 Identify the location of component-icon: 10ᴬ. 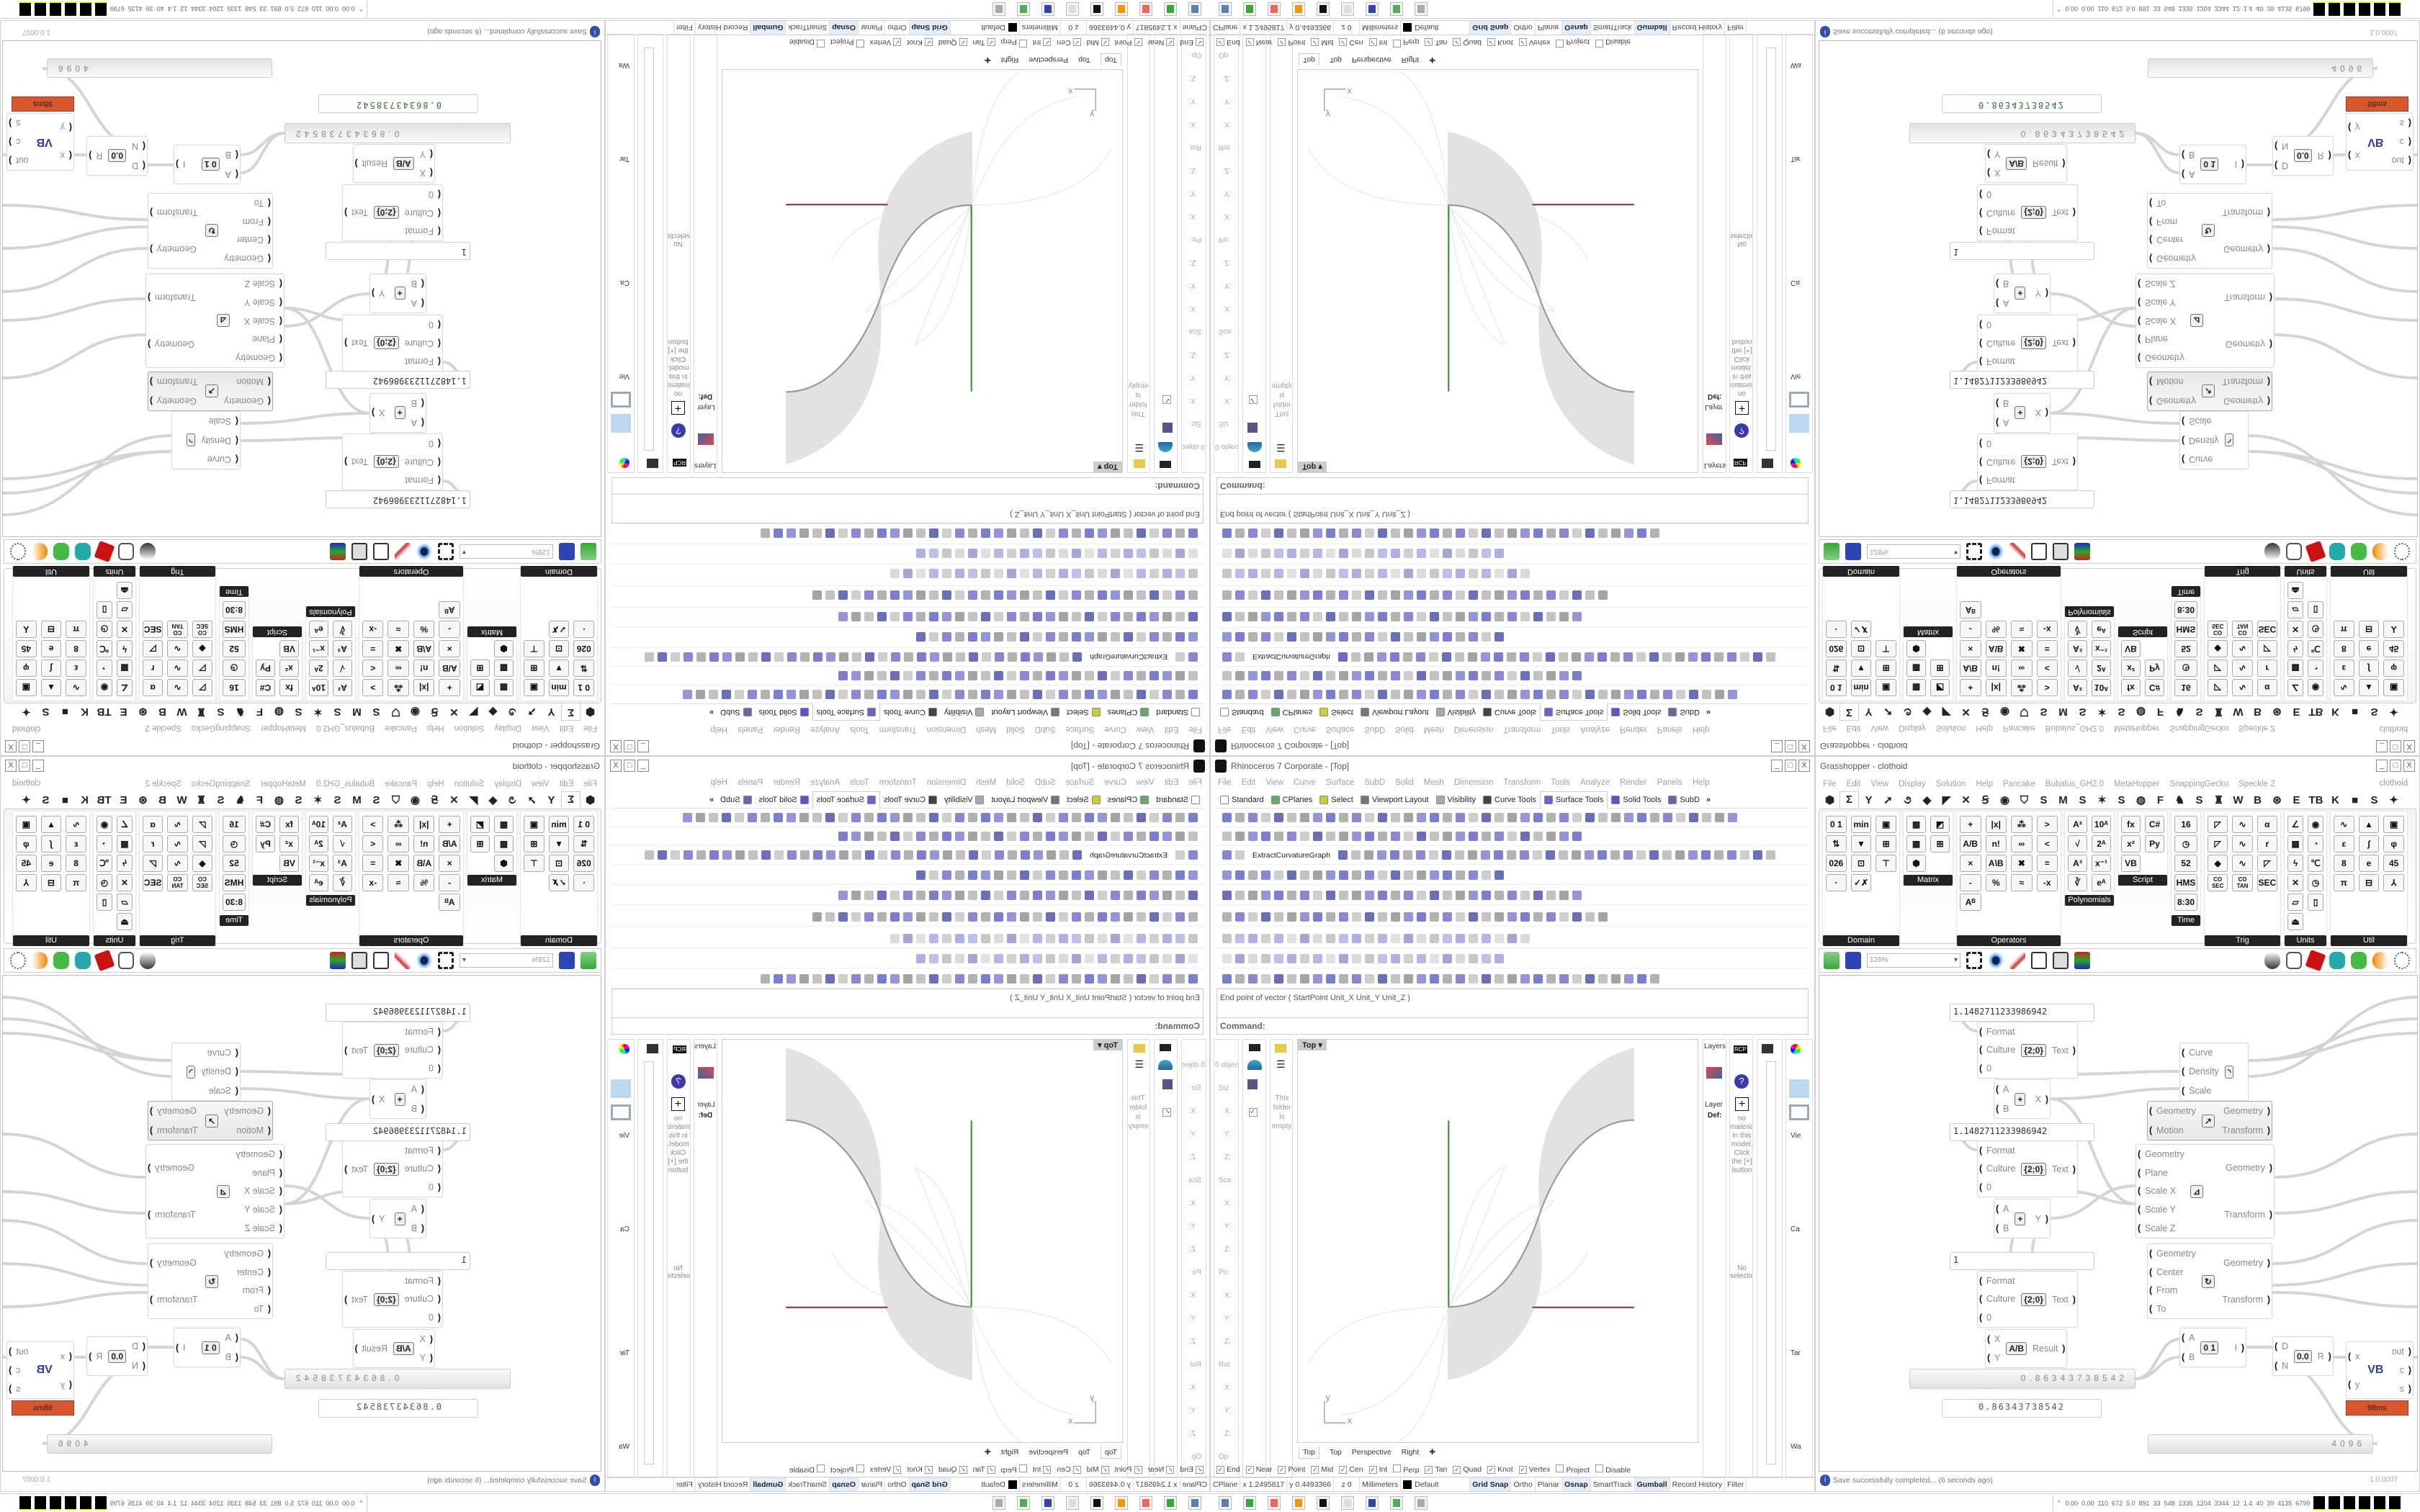
(318, 687).